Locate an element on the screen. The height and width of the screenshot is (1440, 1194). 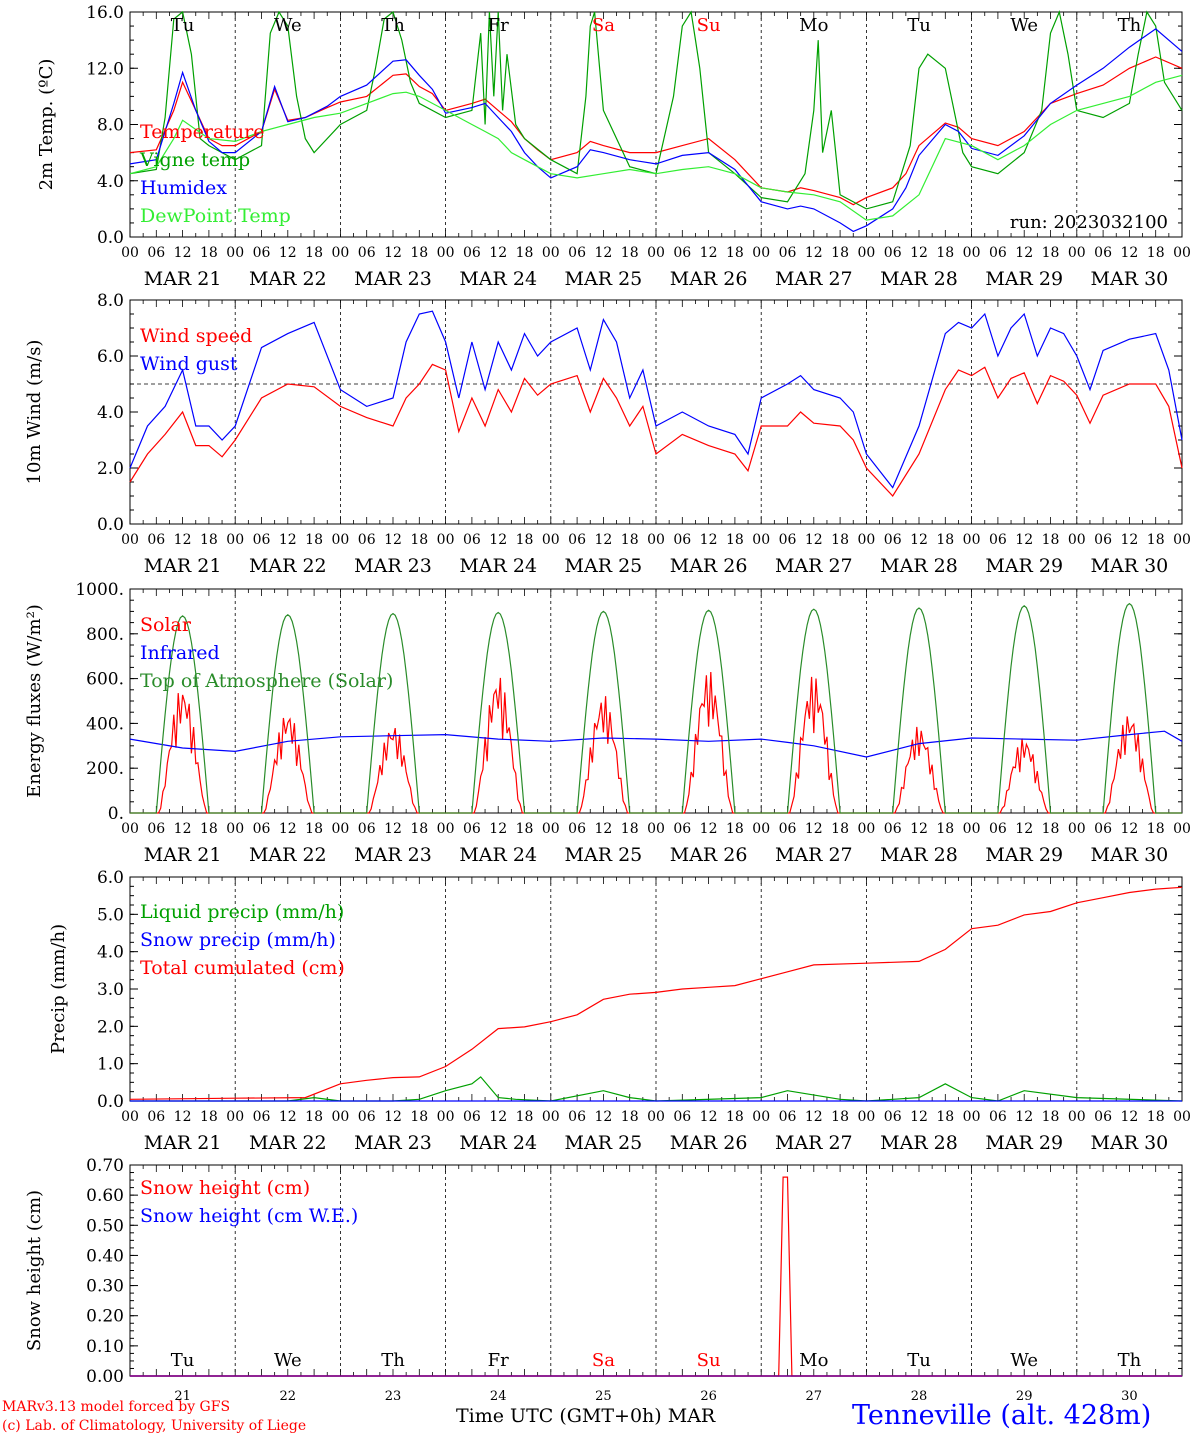
legend-entry: Snow height (cm) is located at coordinates (225, 1188).